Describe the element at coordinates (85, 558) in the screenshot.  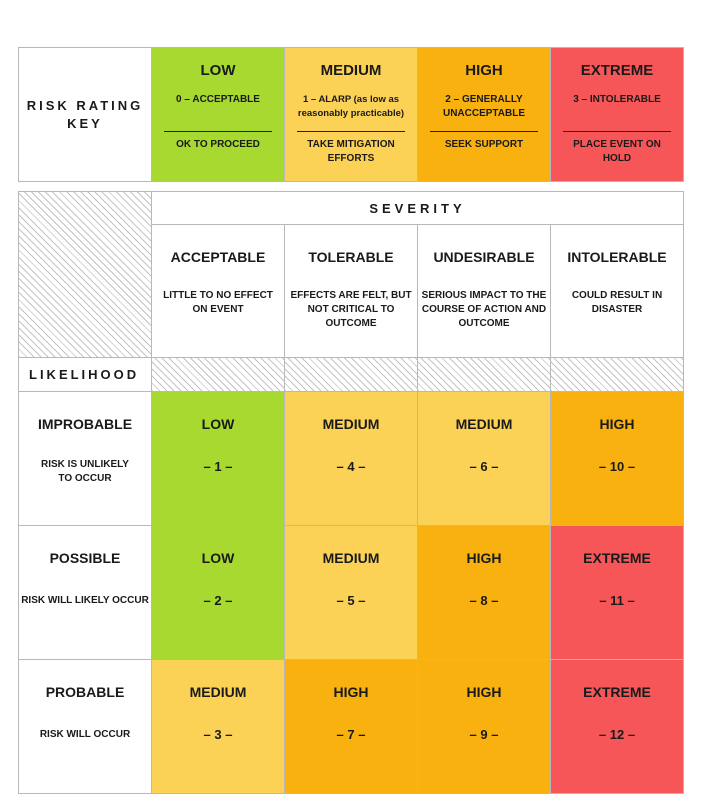
I see `likelihood-name: POSSIBLE` at that location.